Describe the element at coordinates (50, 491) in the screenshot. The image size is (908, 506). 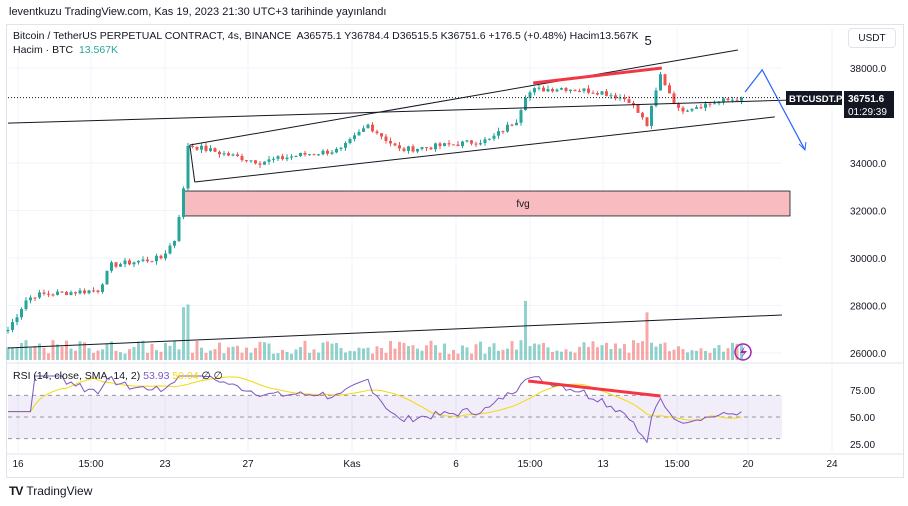
I see `tradingview-logo: TV TradingView` at that location.